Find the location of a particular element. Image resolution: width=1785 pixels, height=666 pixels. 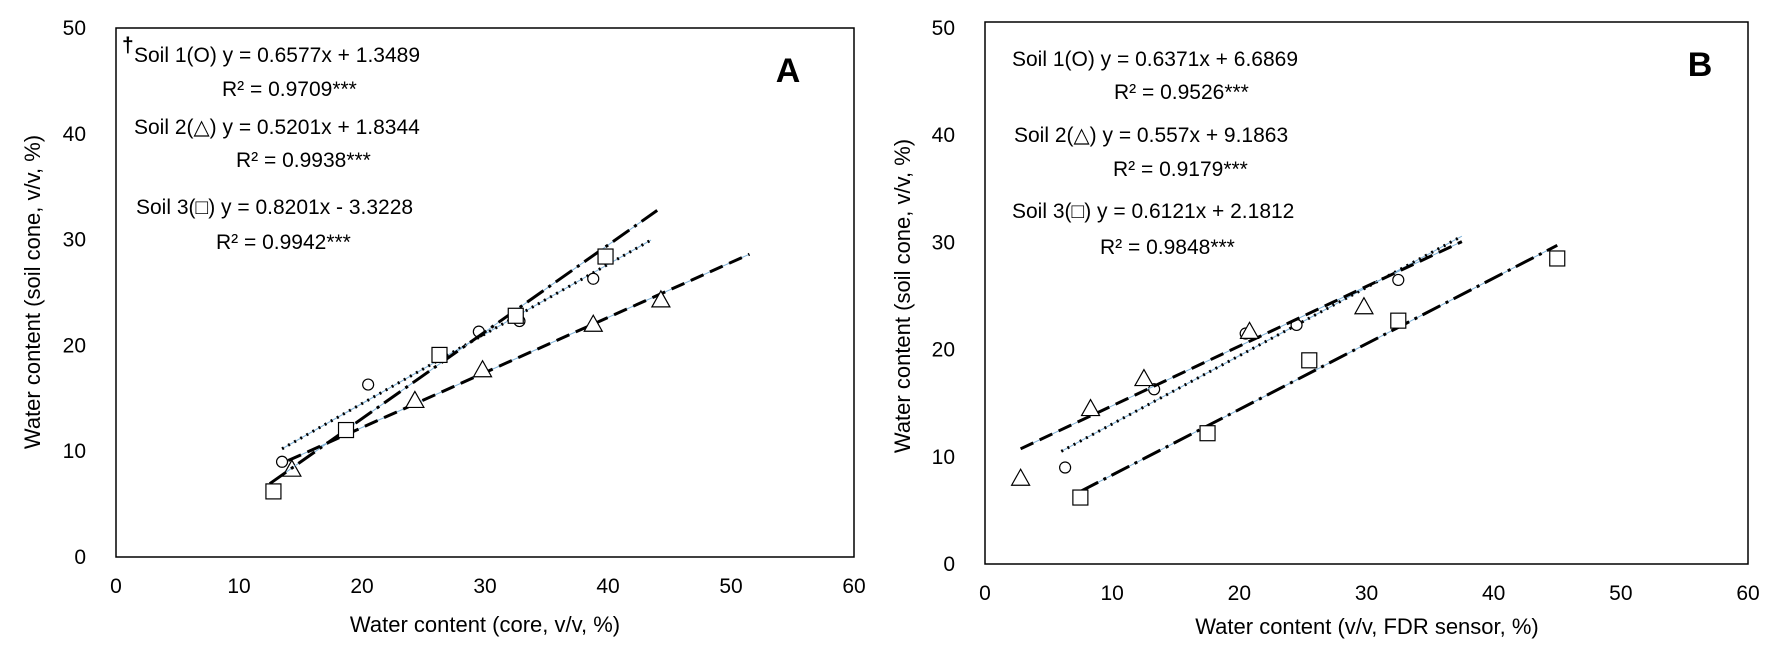

regression-equation: Soil 1(O) y = 0.6371x + 6.6869 is located at coordinates (1155, 59).